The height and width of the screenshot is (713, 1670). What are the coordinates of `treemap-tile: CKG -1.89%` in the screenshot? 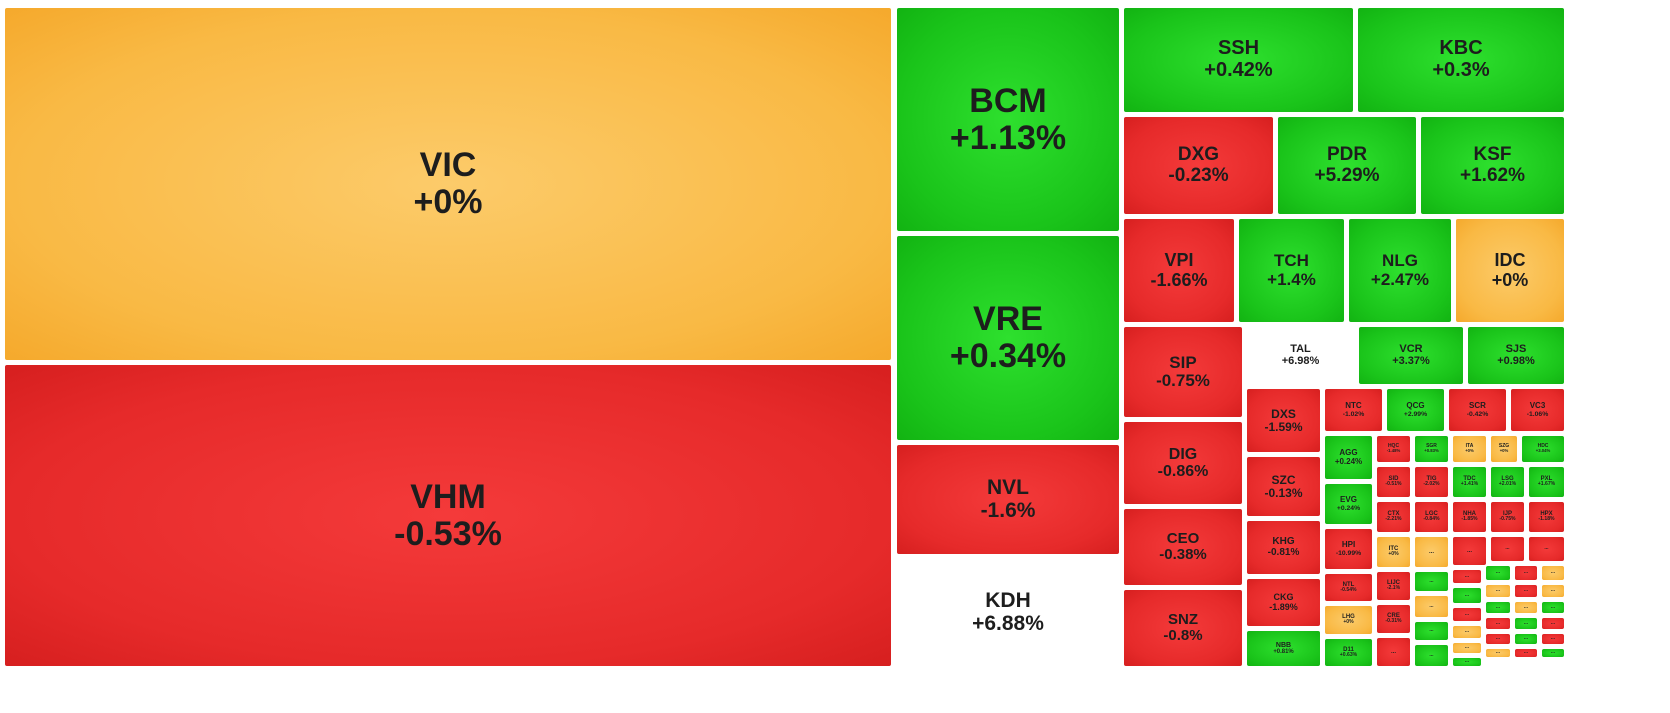 It's located at (1283, 602).